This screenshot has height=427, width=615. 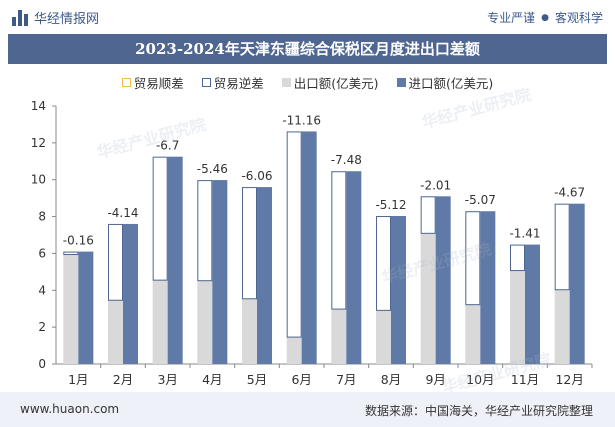 What do you see at coordinates (78, 379) in the screenshot?
I see `x-tick-label: 1月` at bounding box center [78, 379].